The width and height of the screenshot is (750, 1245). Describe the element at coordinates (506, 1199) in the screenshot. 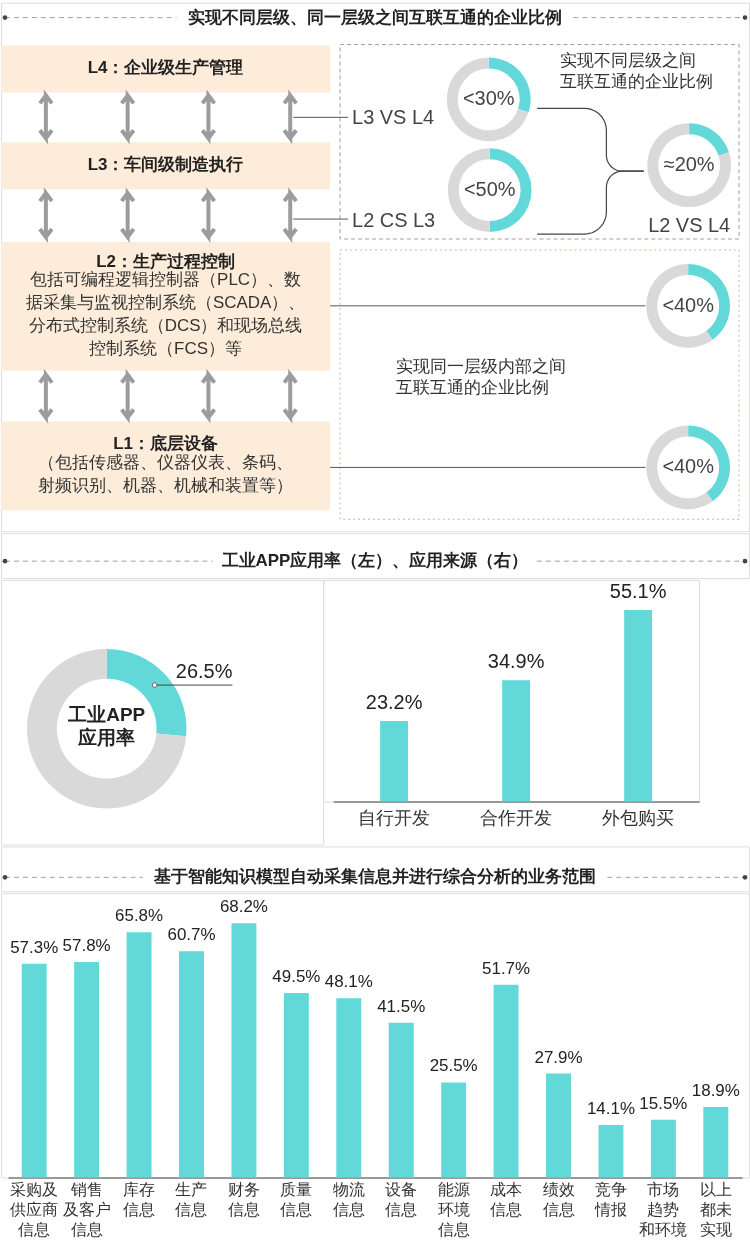

I see `x-tick-label: 成本信息` at that location.